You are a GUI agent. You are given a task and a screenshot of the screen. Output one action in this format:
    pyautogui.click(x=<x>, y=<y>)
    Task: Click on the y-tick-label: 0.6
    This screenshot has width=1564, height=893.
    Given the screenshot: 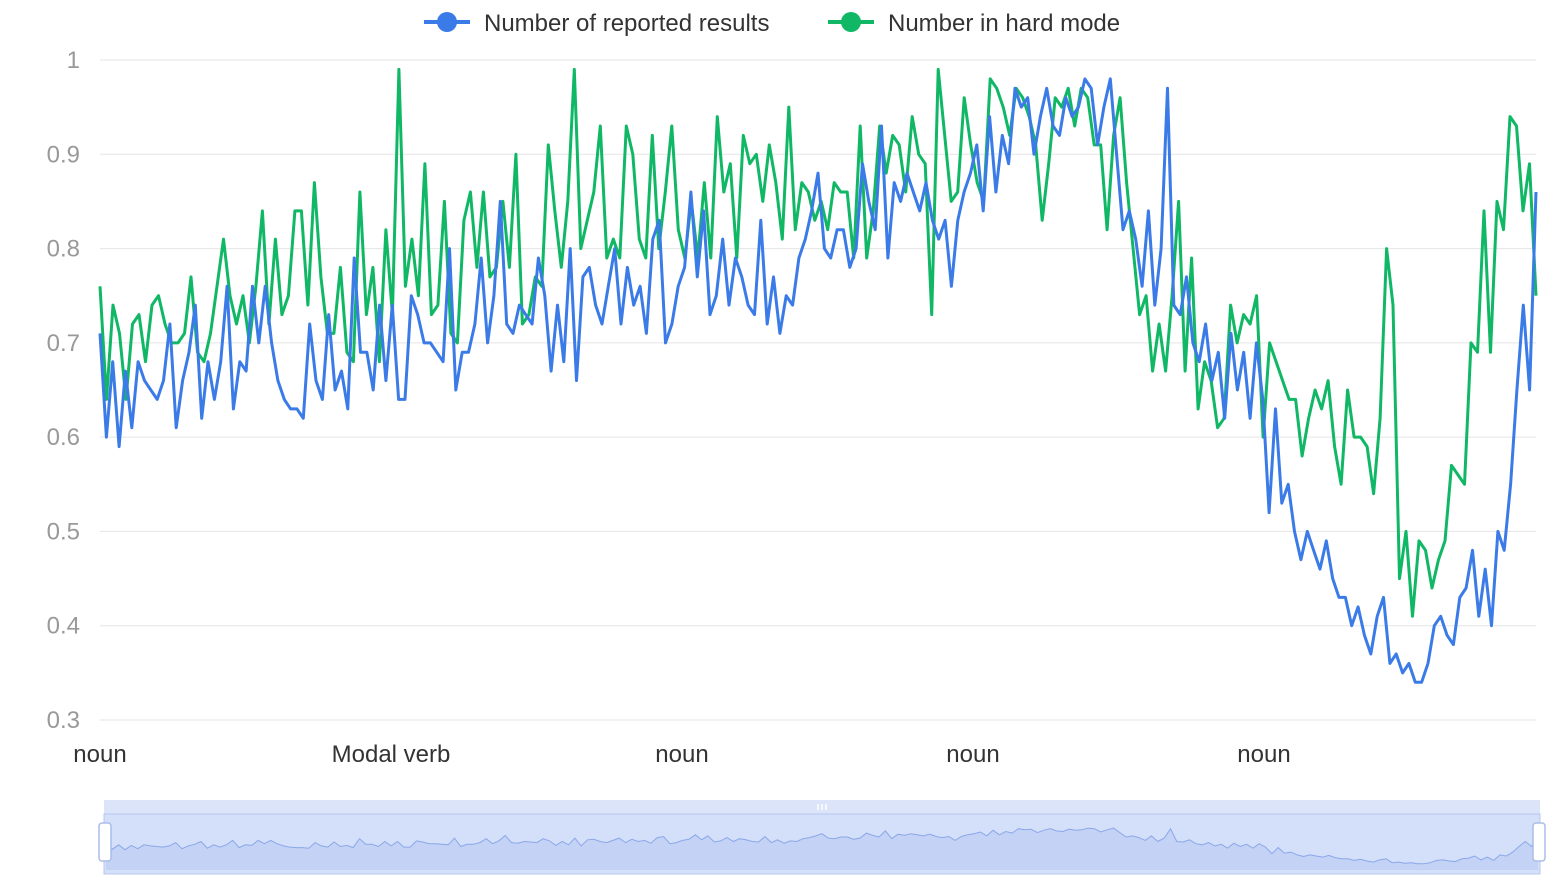 What is the action you would take?
    pyautogui.click(x=63, y=437)
    